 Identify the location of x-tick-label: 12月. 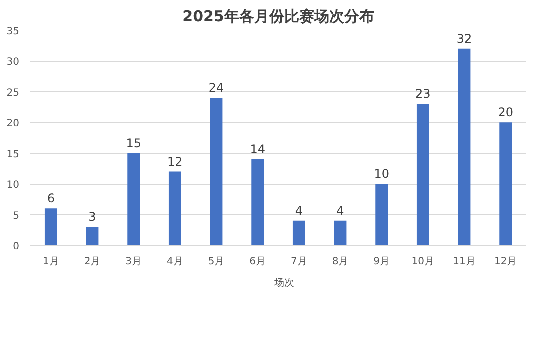
(506, 262).